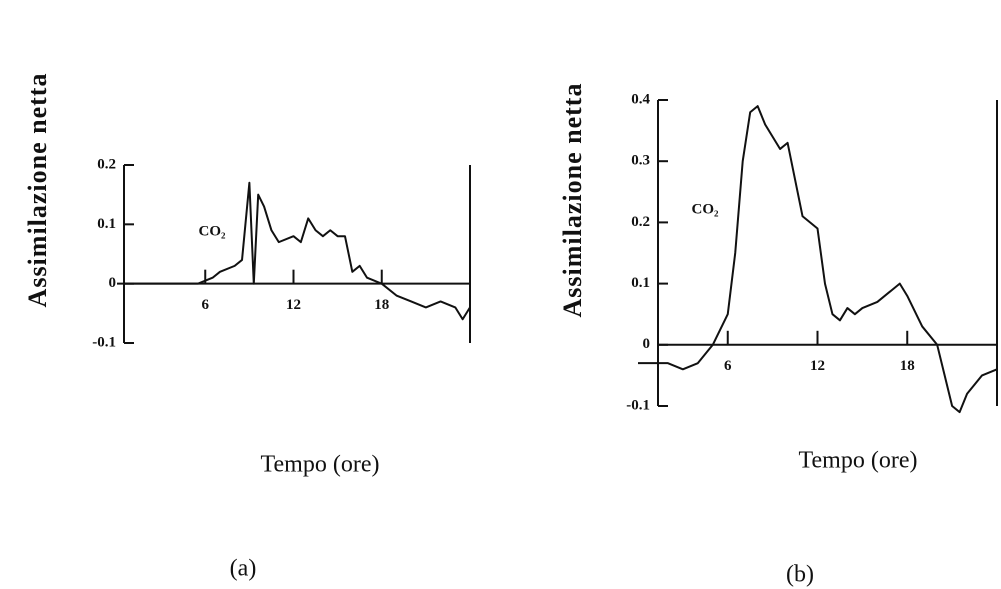 The width and height of the screenshot is (1001, 589). What do you see at coordinates (294, 251) in the screenshot?
I see `data-line` at bounding box center [294, 251].